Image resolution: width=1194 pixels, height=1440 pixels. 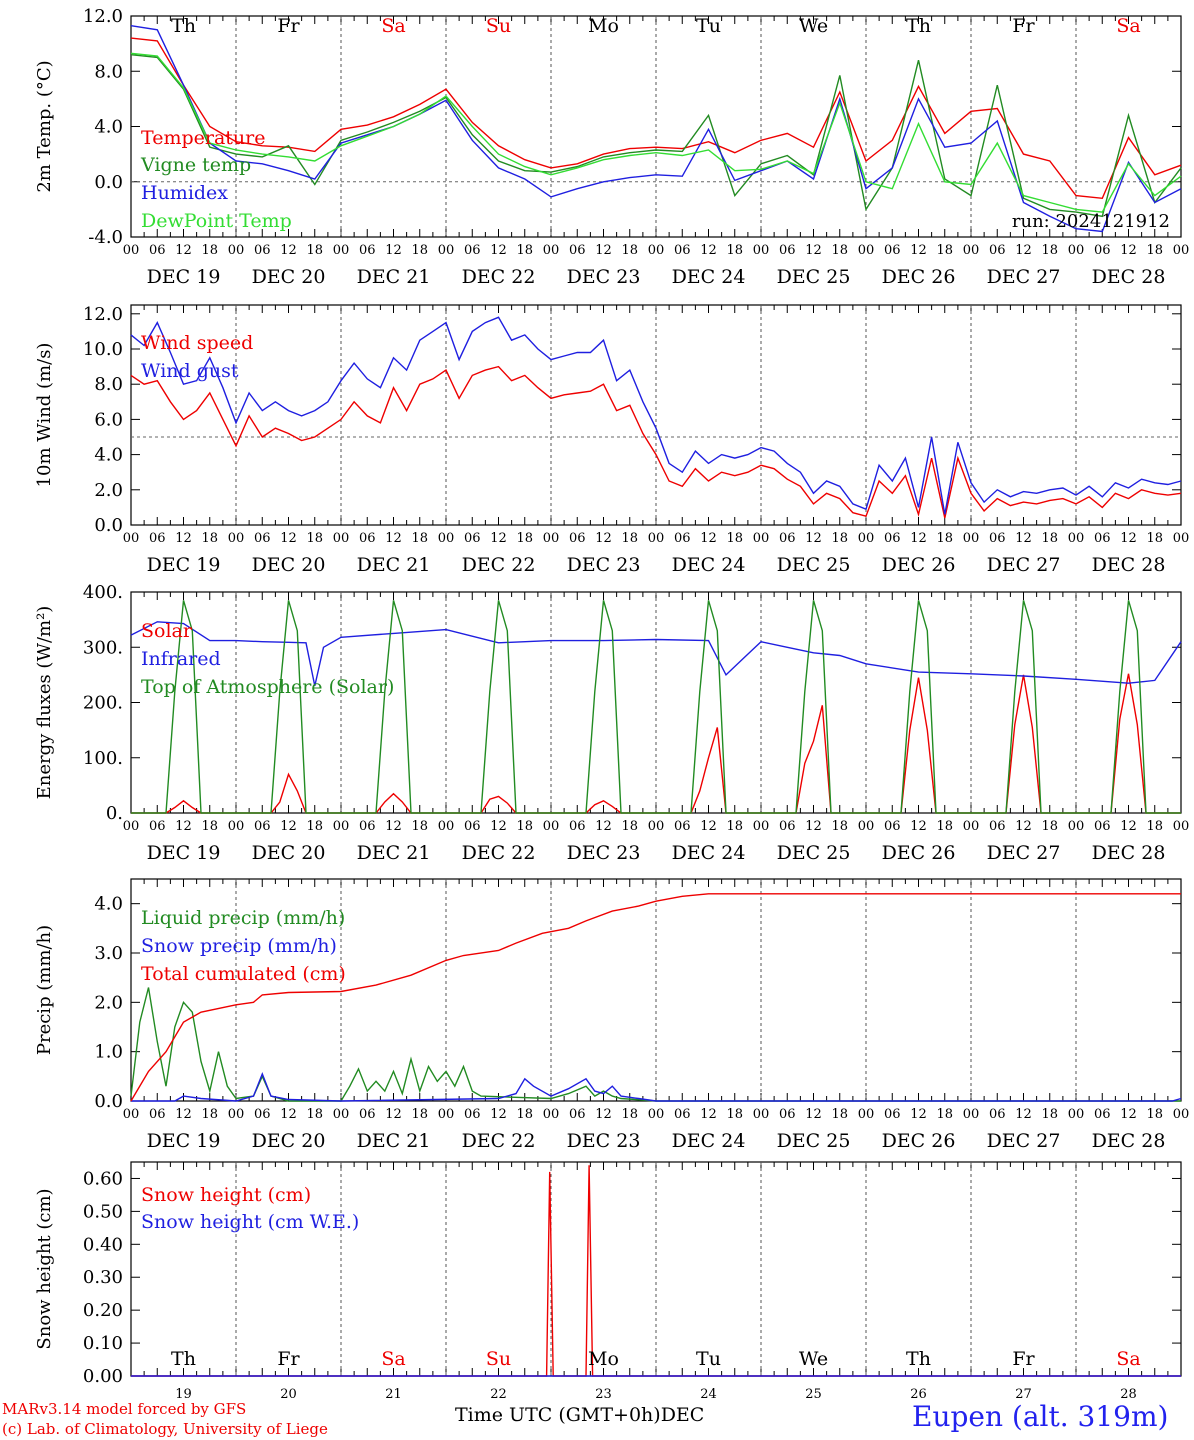 What do you see at coordinates (103, 647) in the screenshot?
I see `y-tick-label: 300.` at bounding box center [103, 647].